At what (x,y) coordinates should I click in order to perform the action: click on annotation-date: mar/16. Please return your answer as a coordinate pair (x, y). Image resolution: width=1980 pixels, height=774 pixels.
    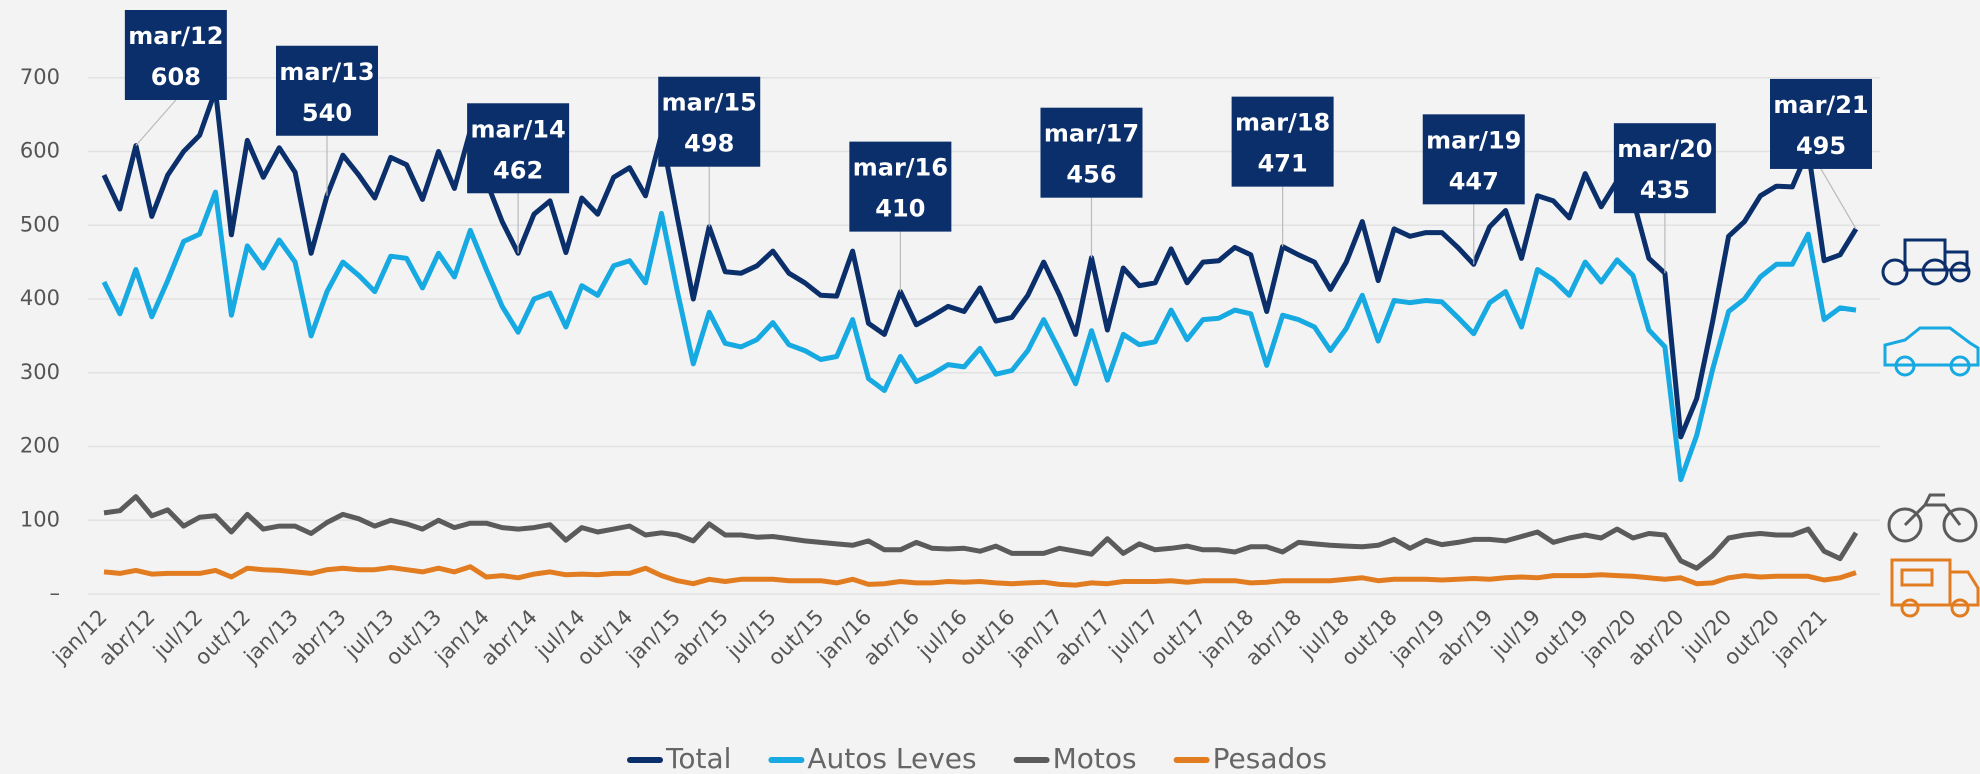
    Looking at the image, I should click on (900, 168).